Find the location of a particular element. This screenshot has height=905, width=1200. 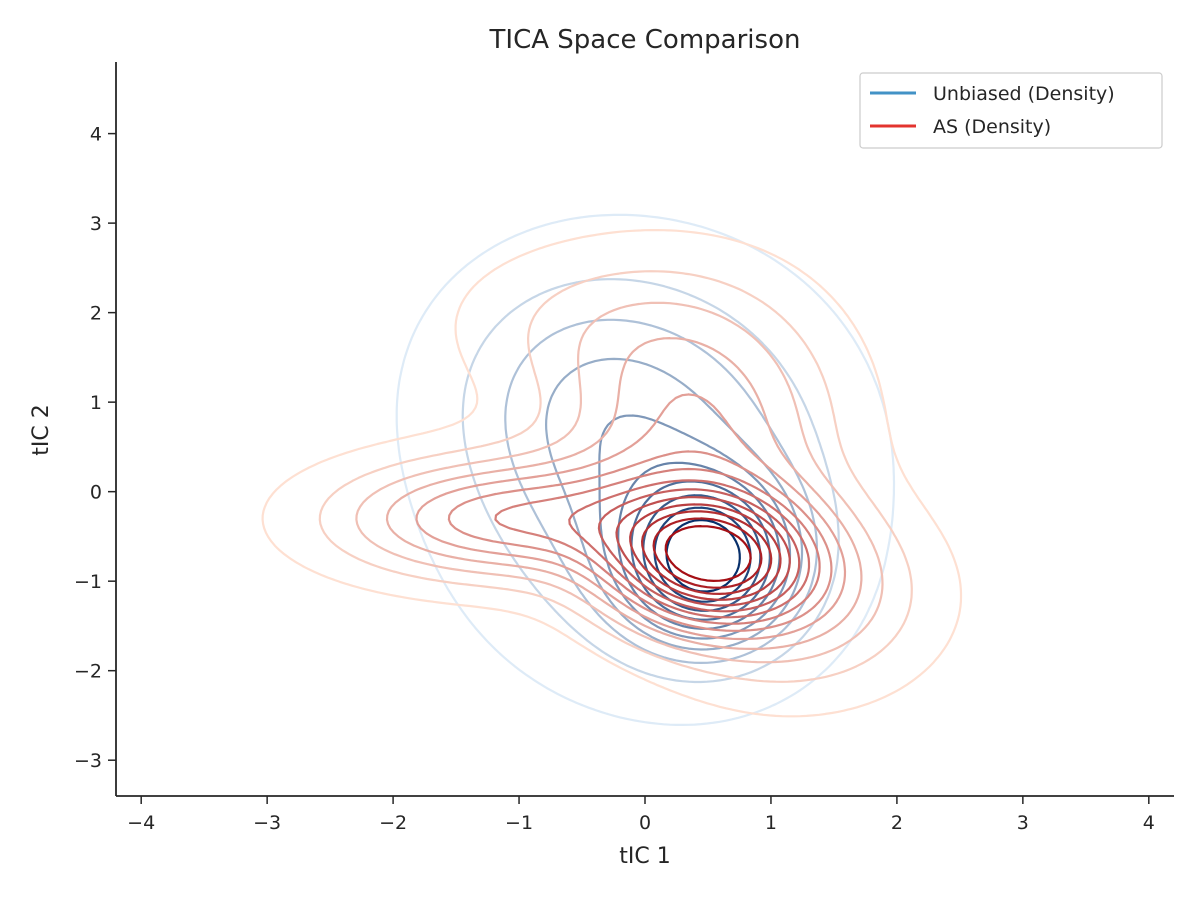

x-tick-label: −4 is located at coordinates (141, 823).